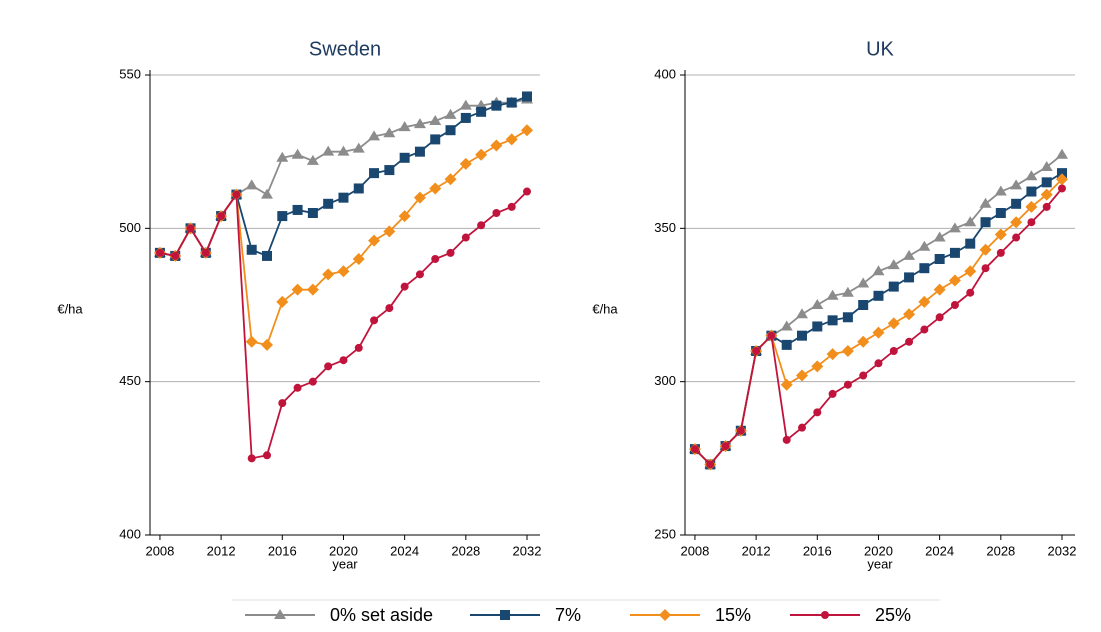  What do you see at coordinates (665, 227) in the screenshot?
I see `y-tick-label: 350` at bounding box center [665, 227].